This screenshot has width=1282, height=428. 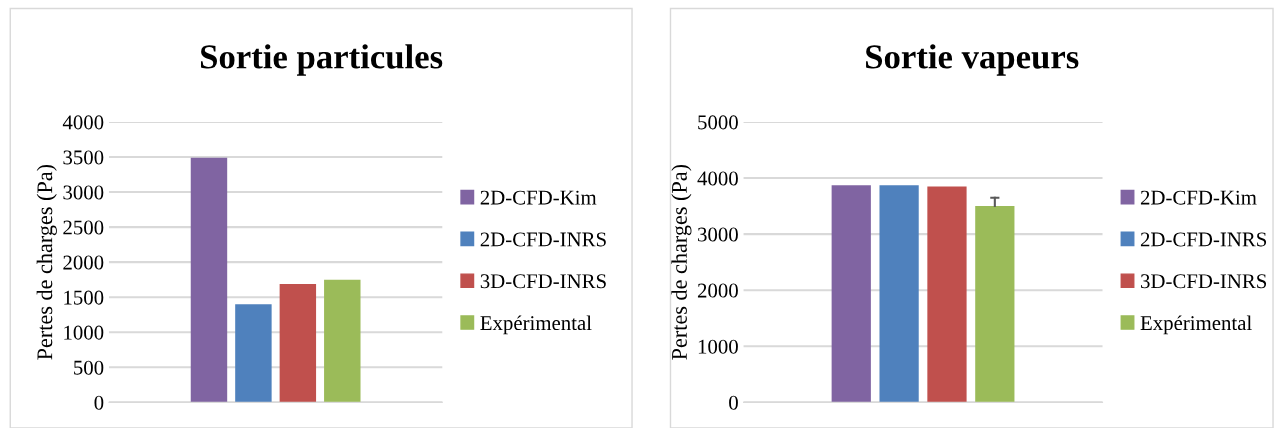 I want to click on y-tick-label: 3500, so click(x=83, y=157).